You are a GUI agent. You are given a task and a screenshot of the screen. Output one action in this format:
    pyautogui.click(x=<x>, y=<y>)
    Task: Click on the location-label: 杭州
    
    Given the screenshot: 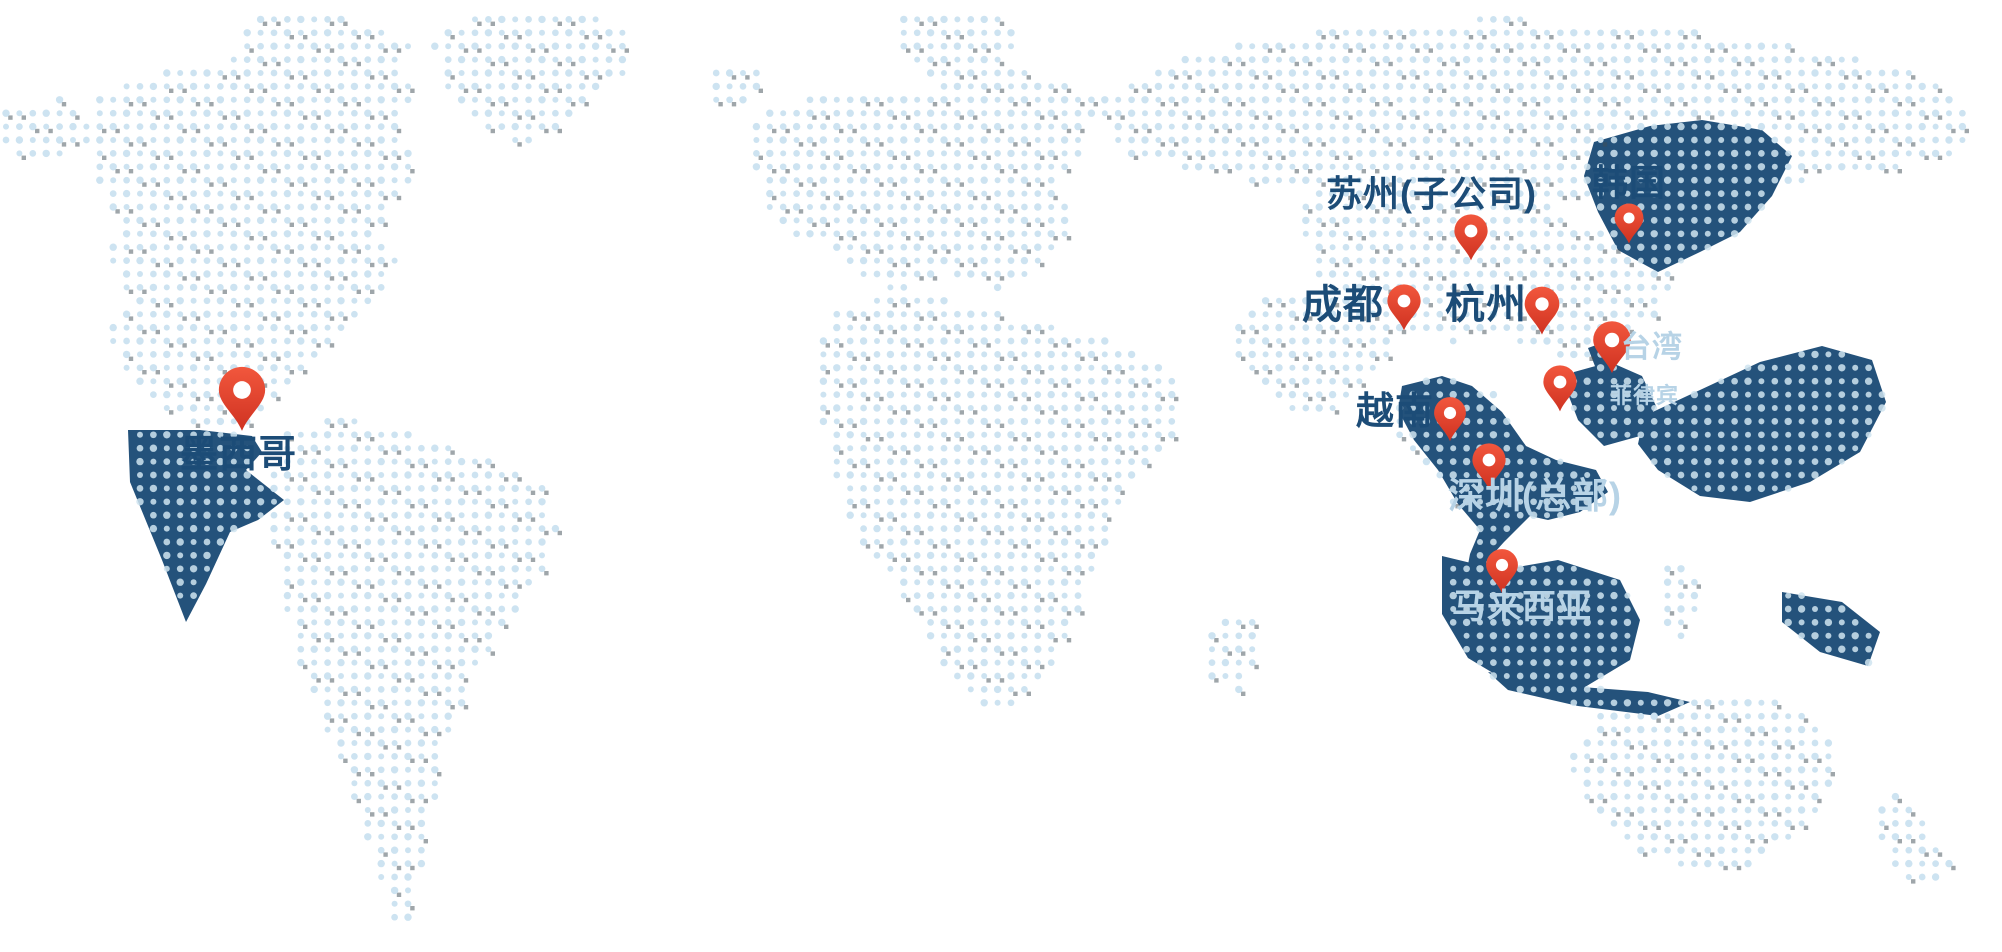 What is the action you would take?
    pyautogui.click(x=1486, y=305)
    